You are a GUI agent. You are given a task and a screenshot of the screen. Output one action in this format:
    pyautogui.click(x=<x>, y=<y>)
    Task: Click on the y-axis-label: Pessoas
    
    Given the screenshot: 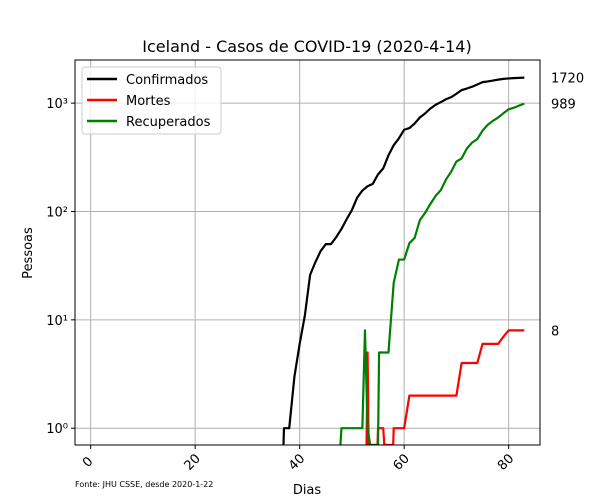 What is the action you would take?
    pyautogui.click(x=28, y=253)
    